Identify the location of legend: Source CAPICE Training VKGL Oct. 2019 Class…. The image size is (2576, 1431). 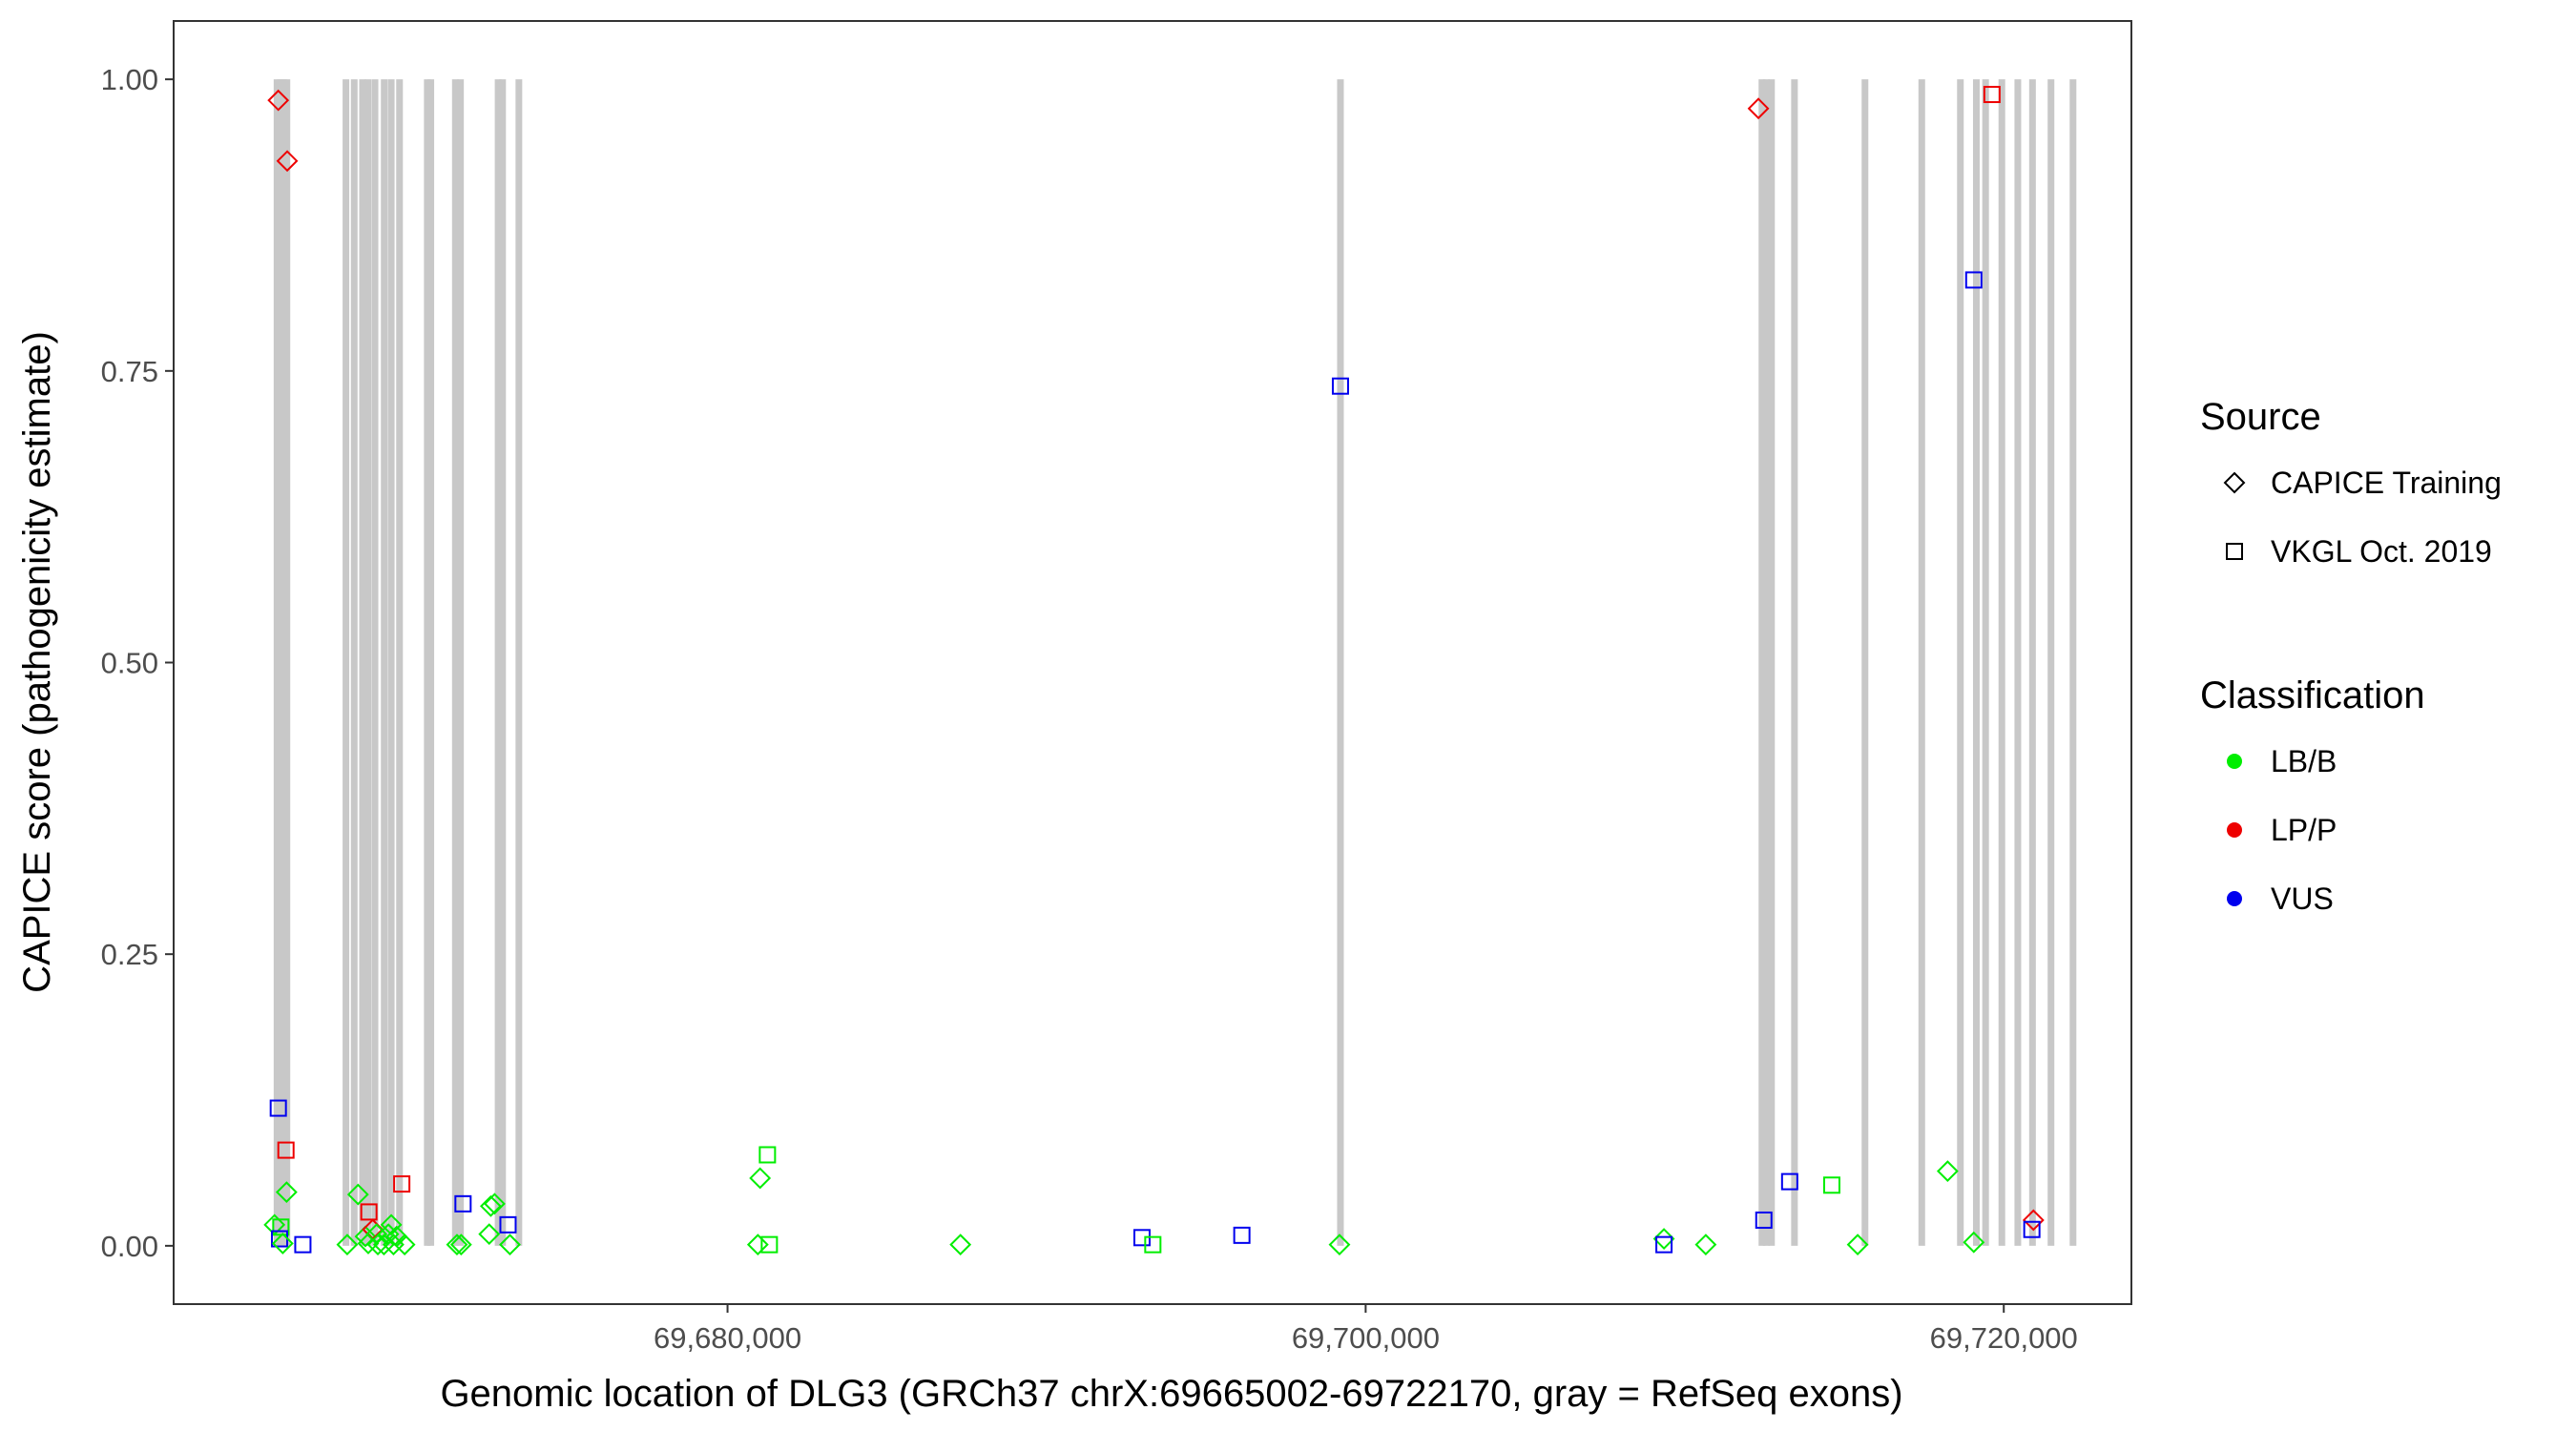
(2351, 656).